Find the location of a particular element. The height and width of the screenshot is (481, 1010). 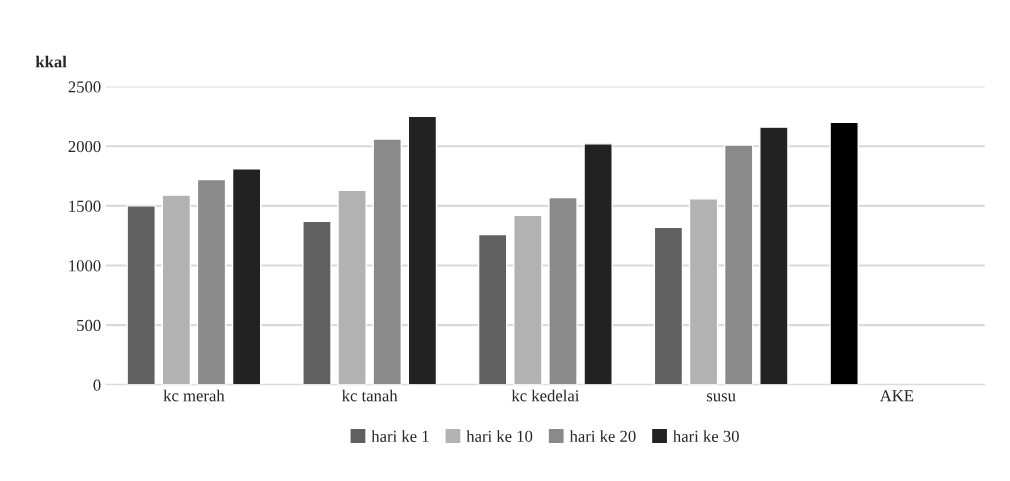

y-axis-title: kkal is located at coordinates (51, 61).